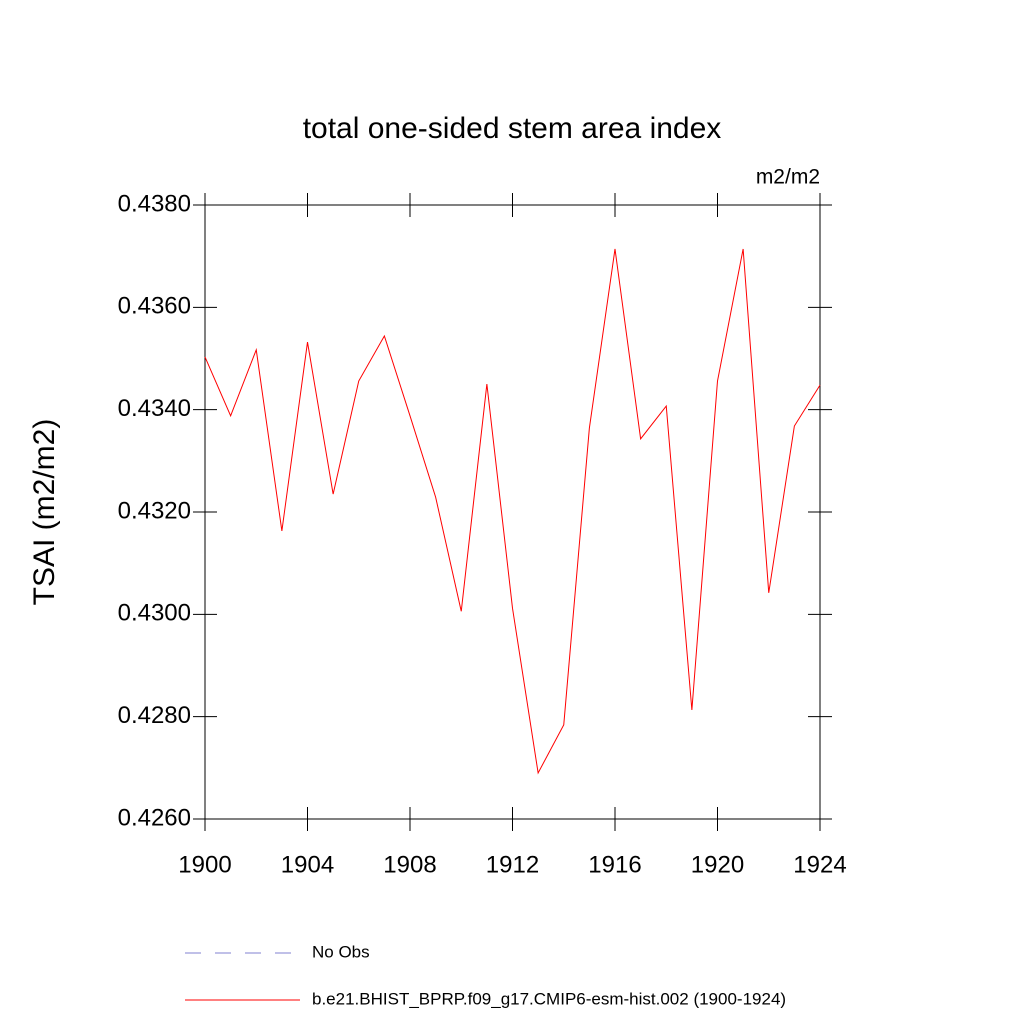 This screenshot has width=1024, height=1024. I want to click on y-tick-label: 0.4340, so click(154, 408).